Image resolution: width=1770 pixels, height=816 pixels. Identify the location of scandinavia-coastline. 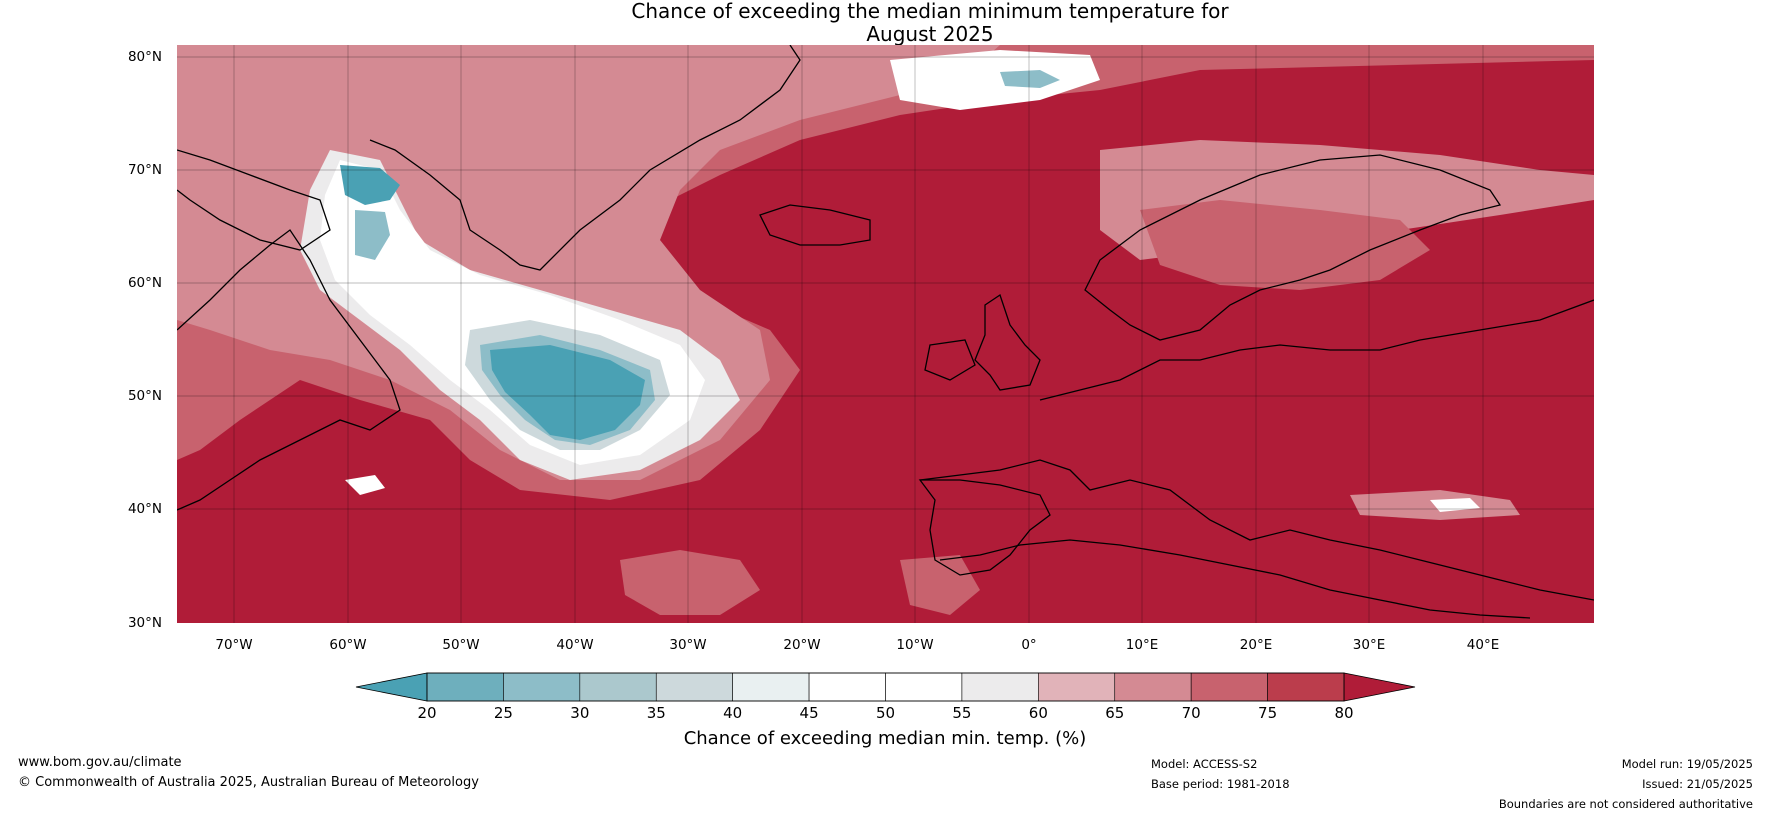
(1293, 247).